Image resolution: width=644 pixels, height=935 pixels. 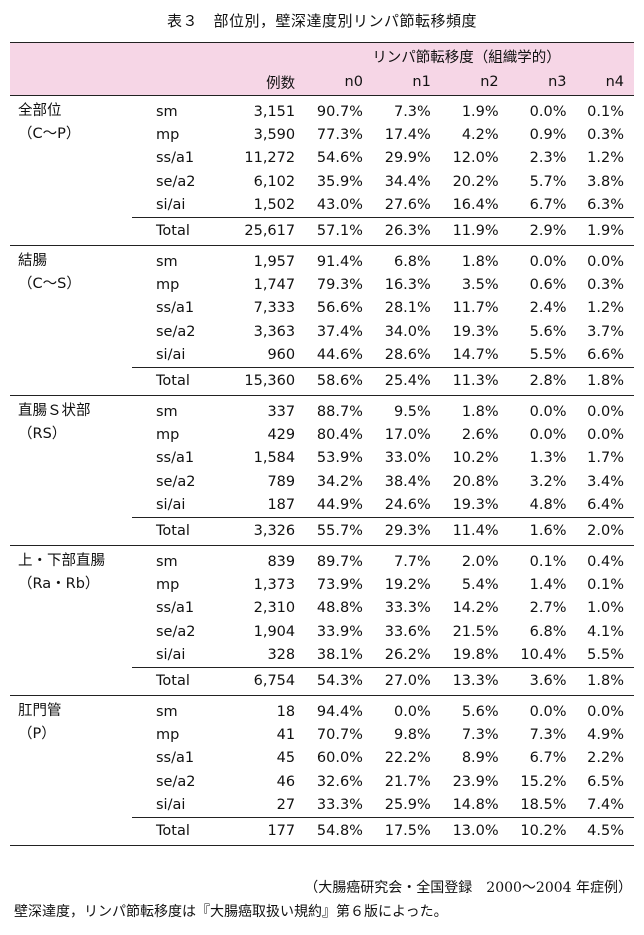 I want to click on depth-cell: ss/a1, so click(x=175, y=608).